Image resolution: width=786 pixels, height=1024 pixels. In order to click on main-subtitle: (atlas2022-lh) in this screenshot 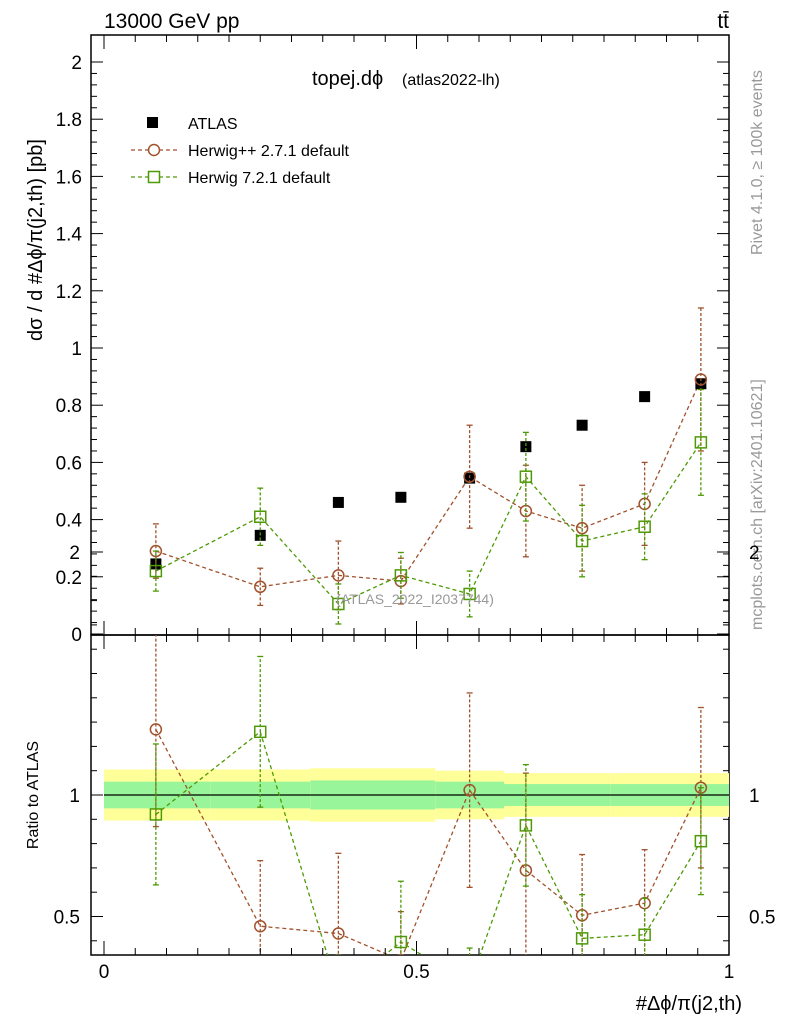, I will do `click(451, 80)`.